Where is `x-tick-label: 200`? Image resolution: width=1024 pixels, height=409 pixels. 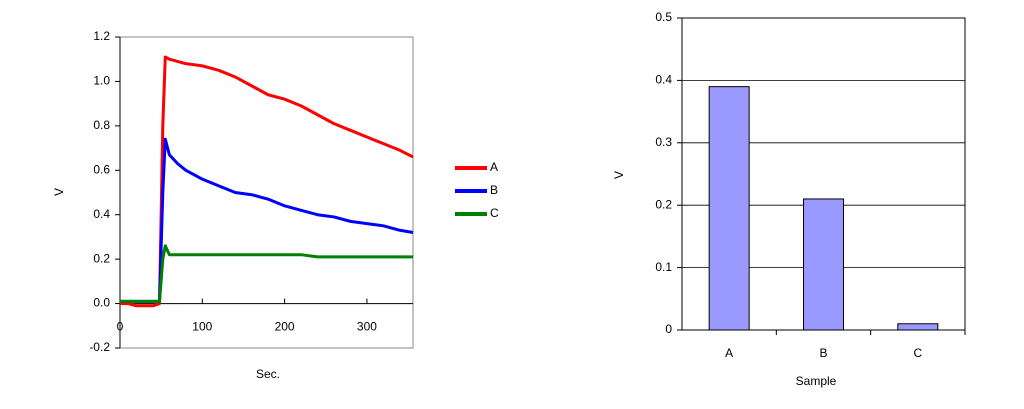 x-tick-label: 200 is located at coordinates (285, 327).